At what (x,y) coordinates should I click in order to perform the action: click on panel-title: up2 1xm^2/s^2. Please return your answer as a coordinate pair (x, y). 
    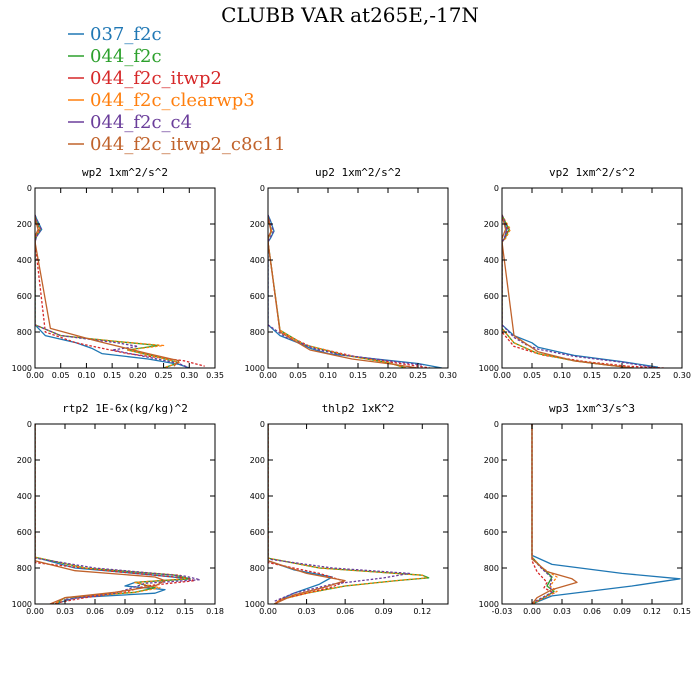
    Looking at the image, I should click on (358, 172).